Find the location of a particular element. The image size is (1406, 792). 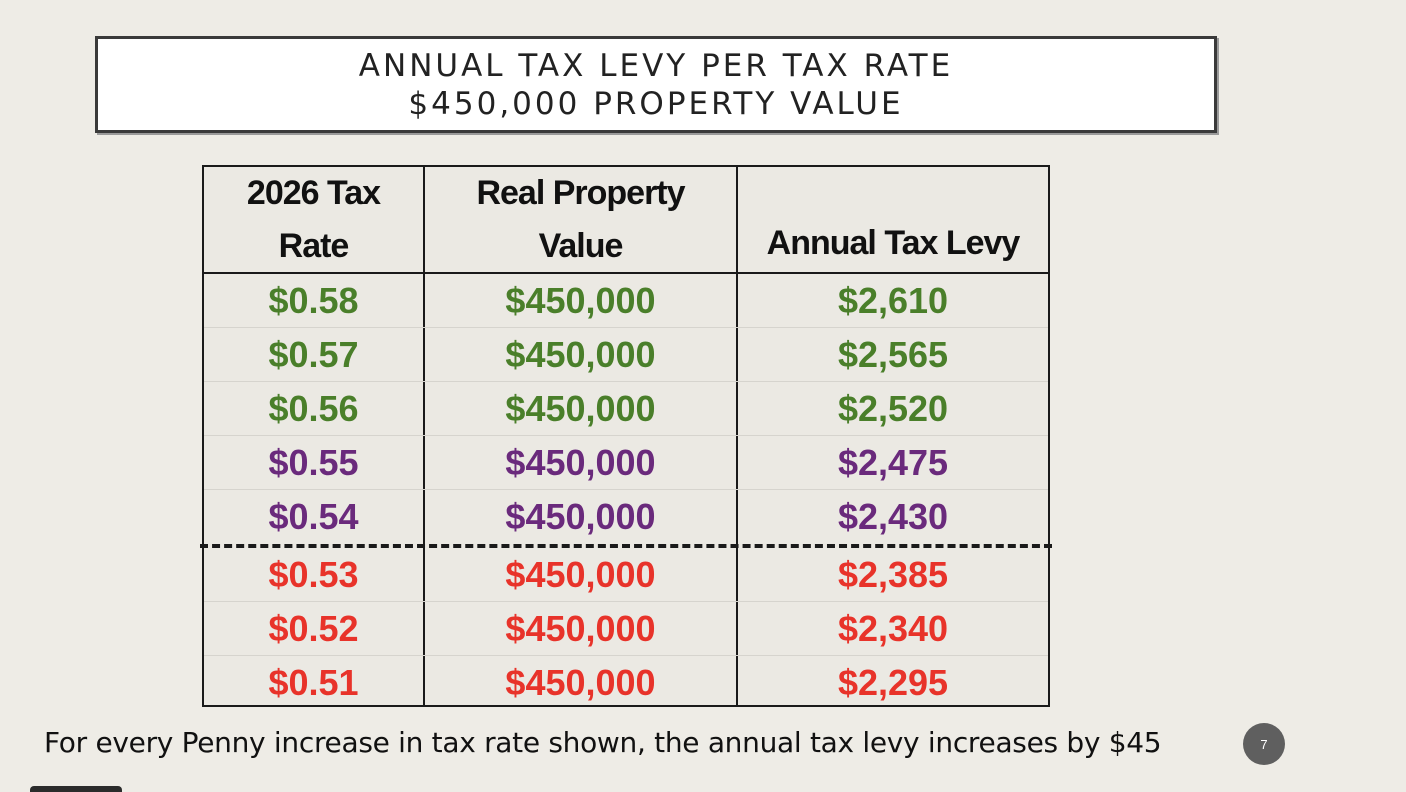

threshold-dashed-line is located at coordinates (626, 546).